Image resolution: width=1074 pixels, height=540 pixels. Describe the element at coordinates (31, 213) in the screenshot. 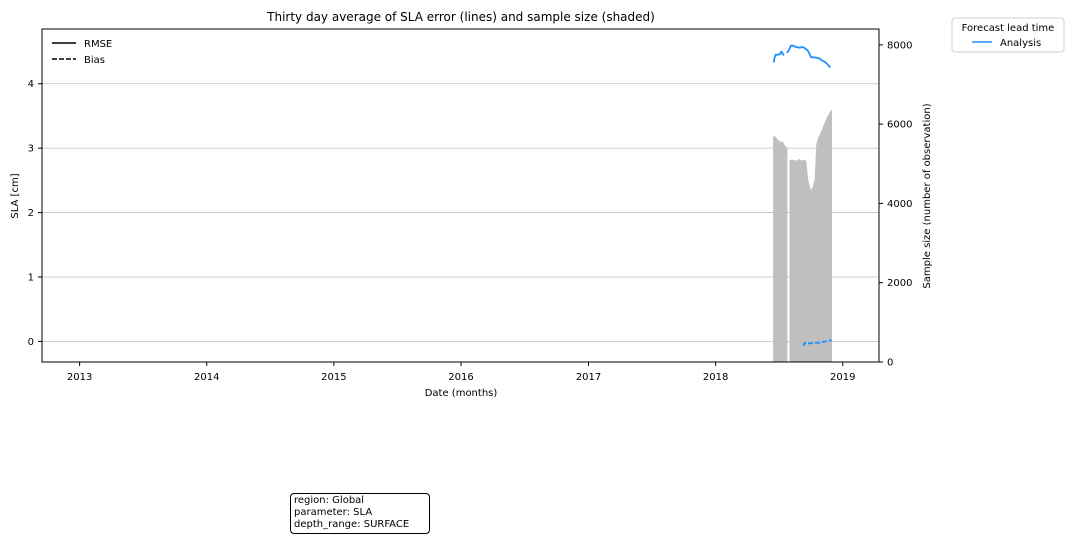

I see `y-tick-label-2: 2` at that location.